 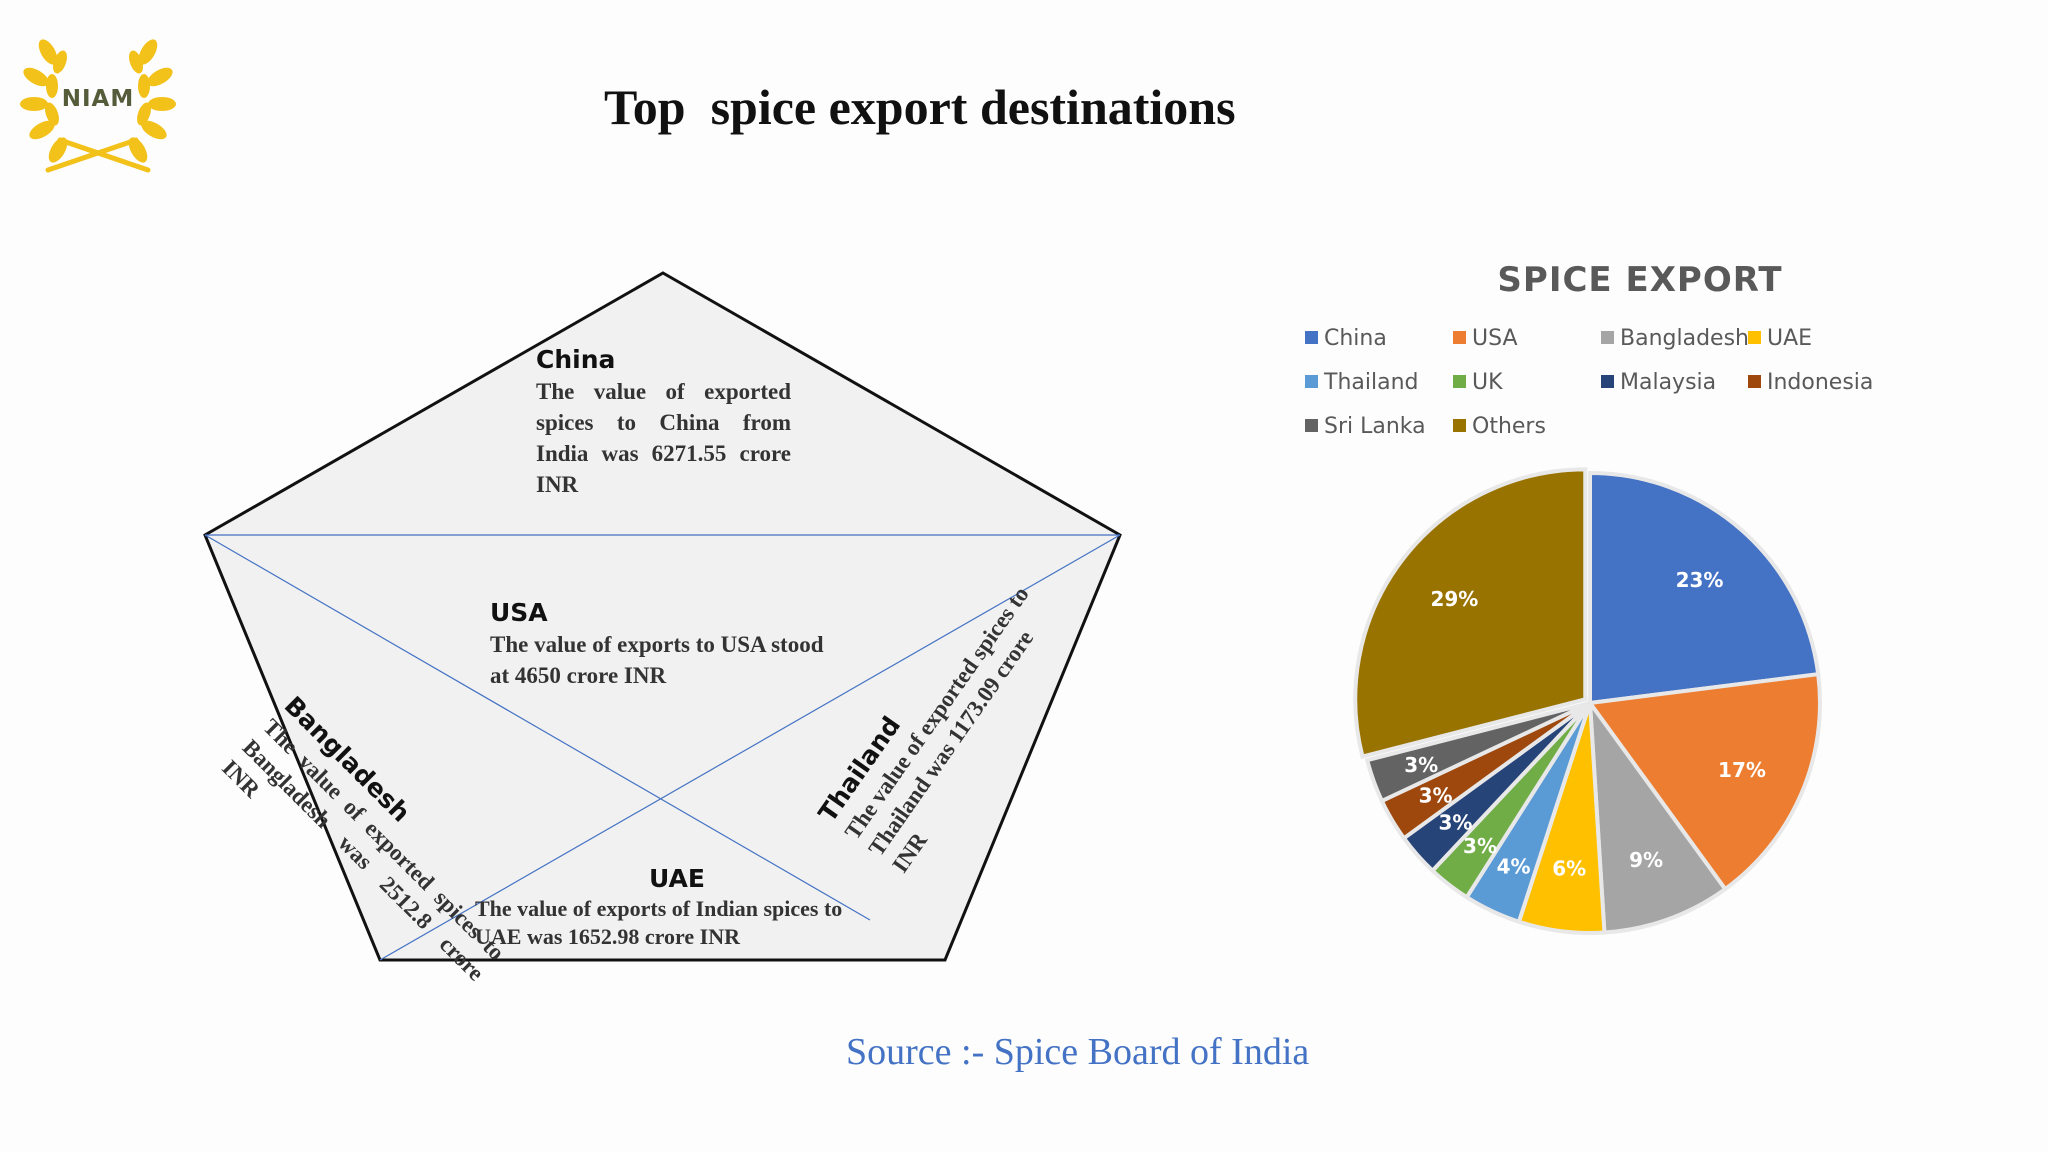 I want to click on legend-item: Malaysia, so click(x=1658, y=382).